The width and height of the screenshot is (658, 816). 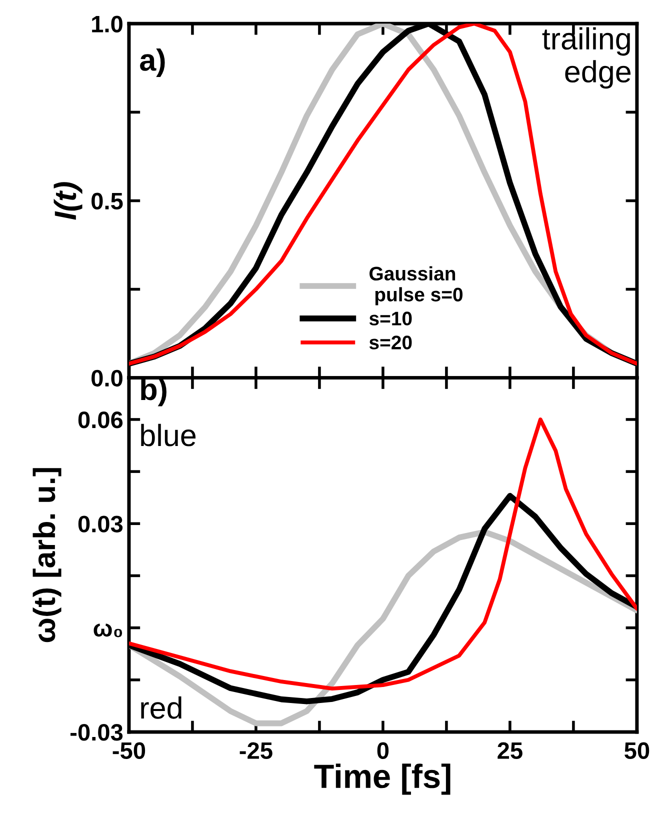 I want to click on annotation: blue, so click(x=168, y=435).